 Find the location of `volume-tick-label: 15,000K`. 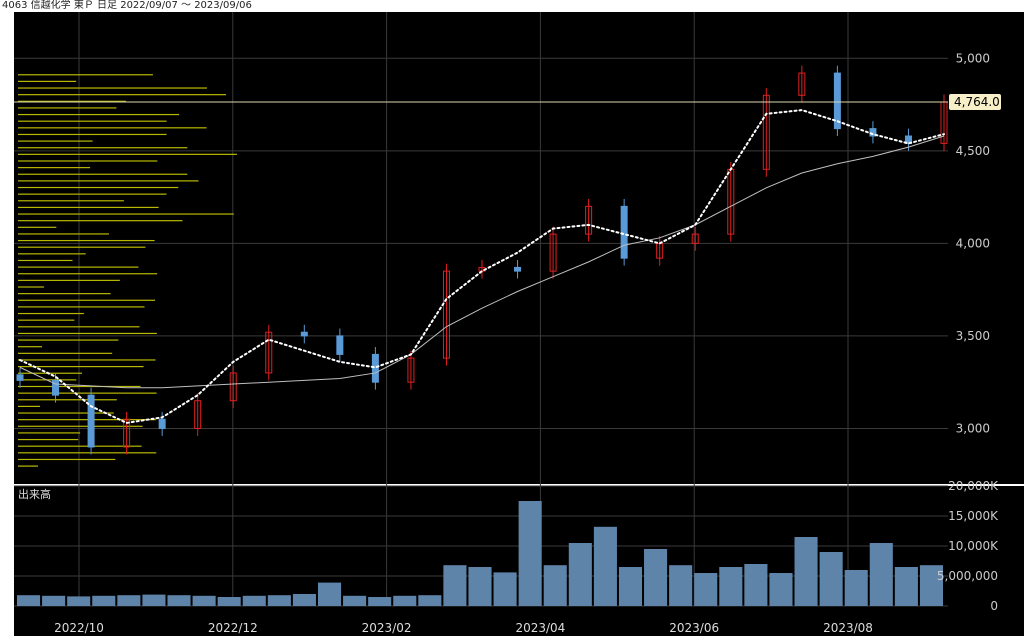

volume-tick-label: 15,000K is located at coordinates (973, 516).